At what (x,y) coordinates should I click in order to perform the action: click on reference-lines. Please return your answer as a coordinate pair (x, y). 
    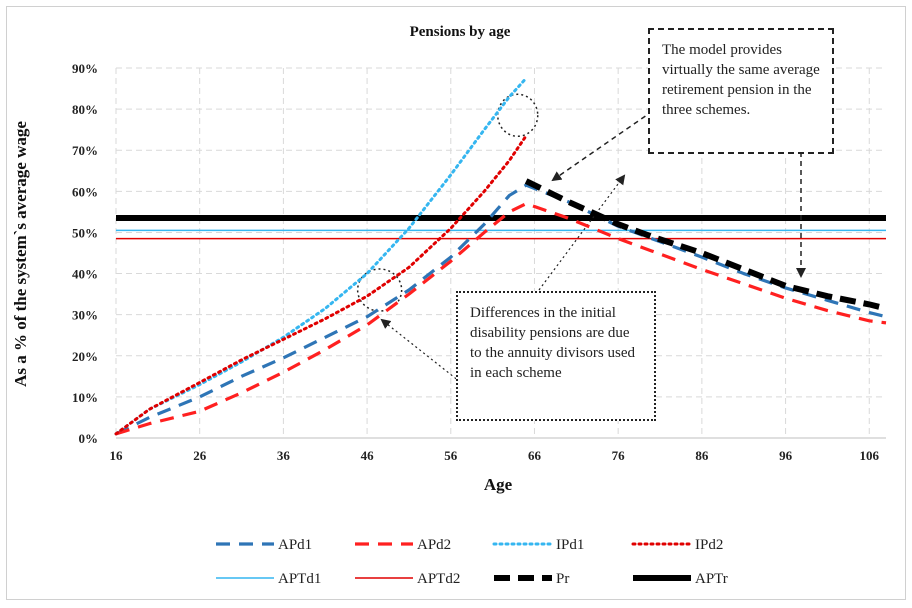
    Looking at the image, I should click on (501, 227).